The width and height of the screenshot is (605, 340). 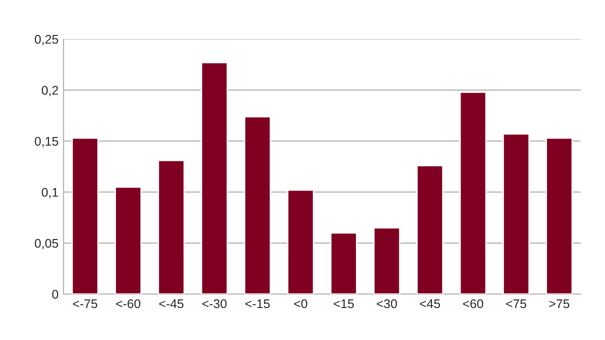 I want to click on x-tick-label: <0, so click(x=301, y=303).